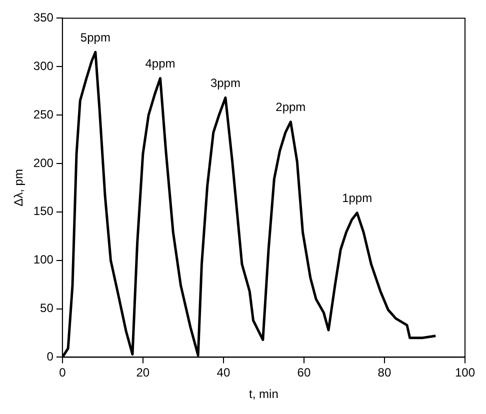  I want to click on annotation: 5ppm, so click(95, 37).